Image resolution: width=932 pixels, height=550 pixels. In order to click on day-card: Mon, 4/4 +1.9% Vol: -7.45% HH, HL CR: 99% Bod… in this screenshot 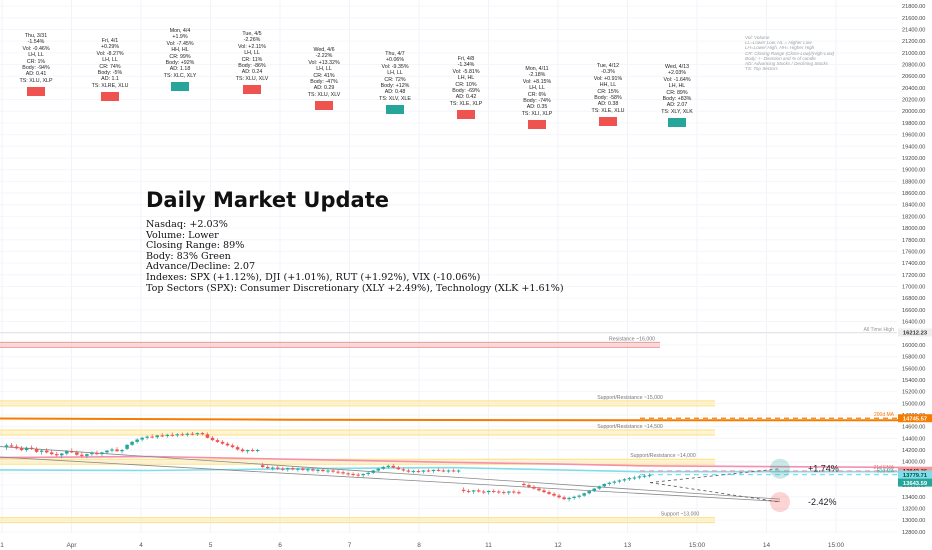, I will do `click(180, 60)`.